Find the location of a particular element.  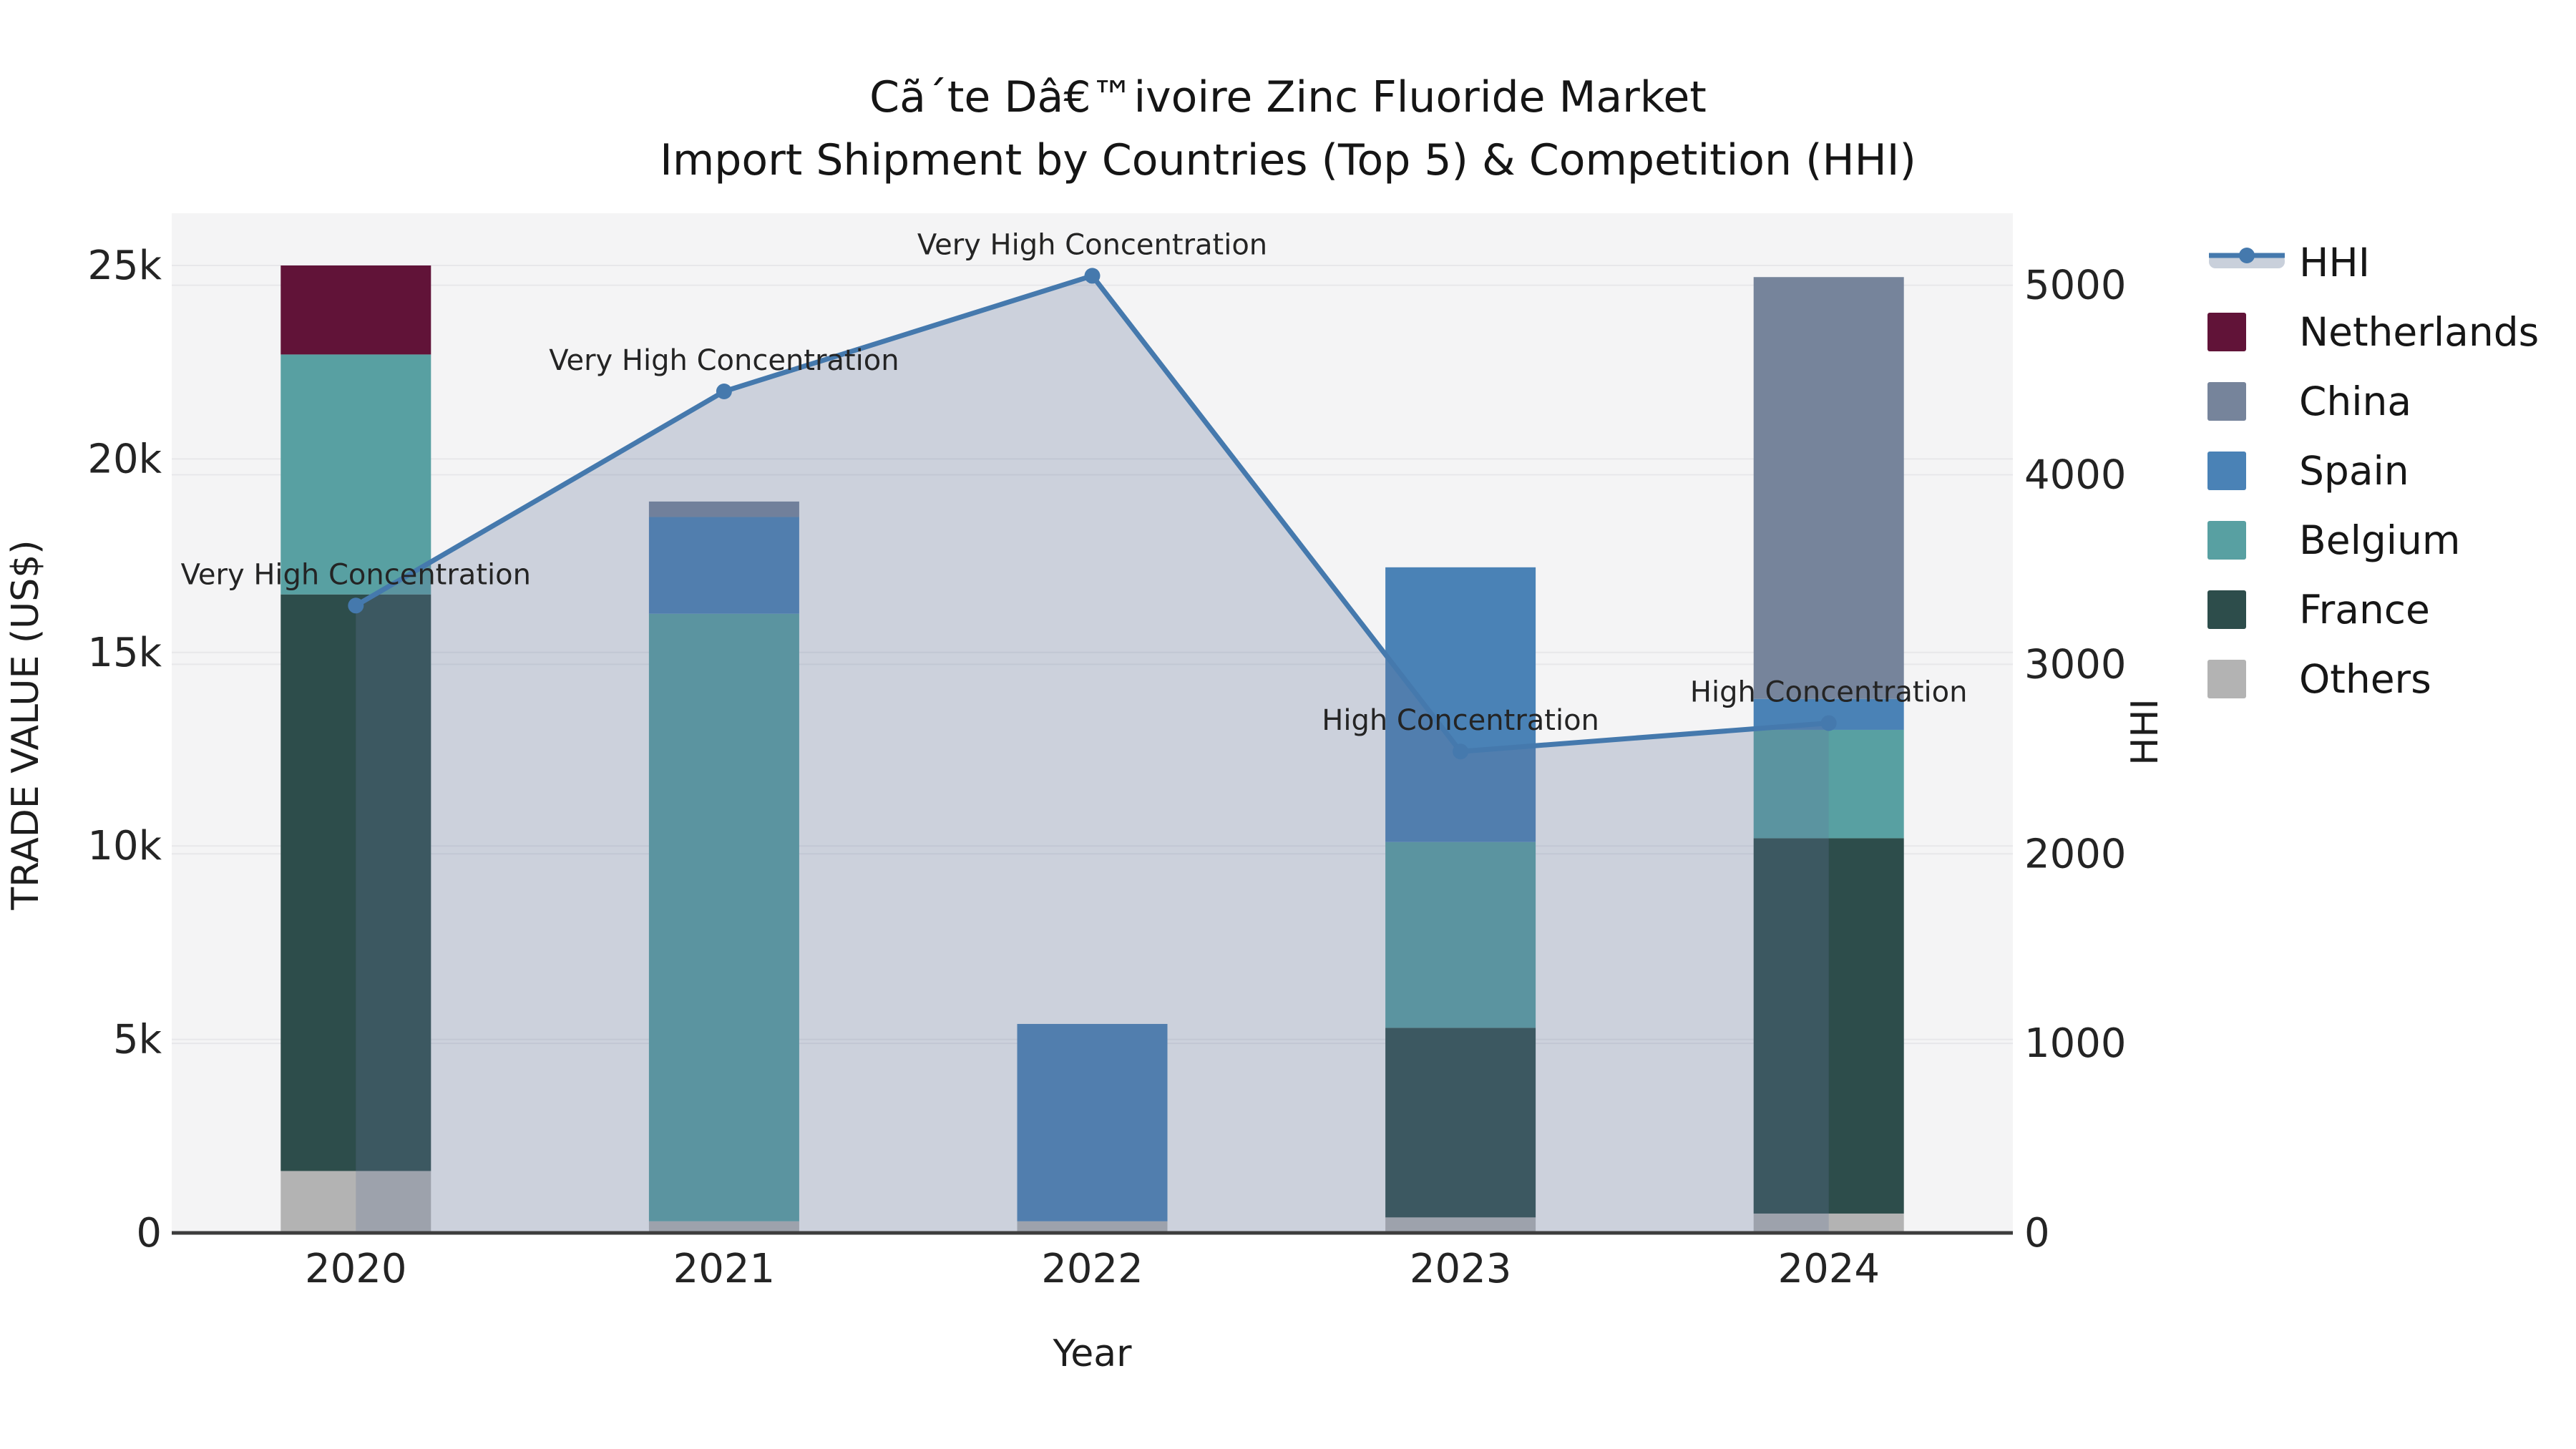

legend-item-france: France is located at coordinates (2373, 609).